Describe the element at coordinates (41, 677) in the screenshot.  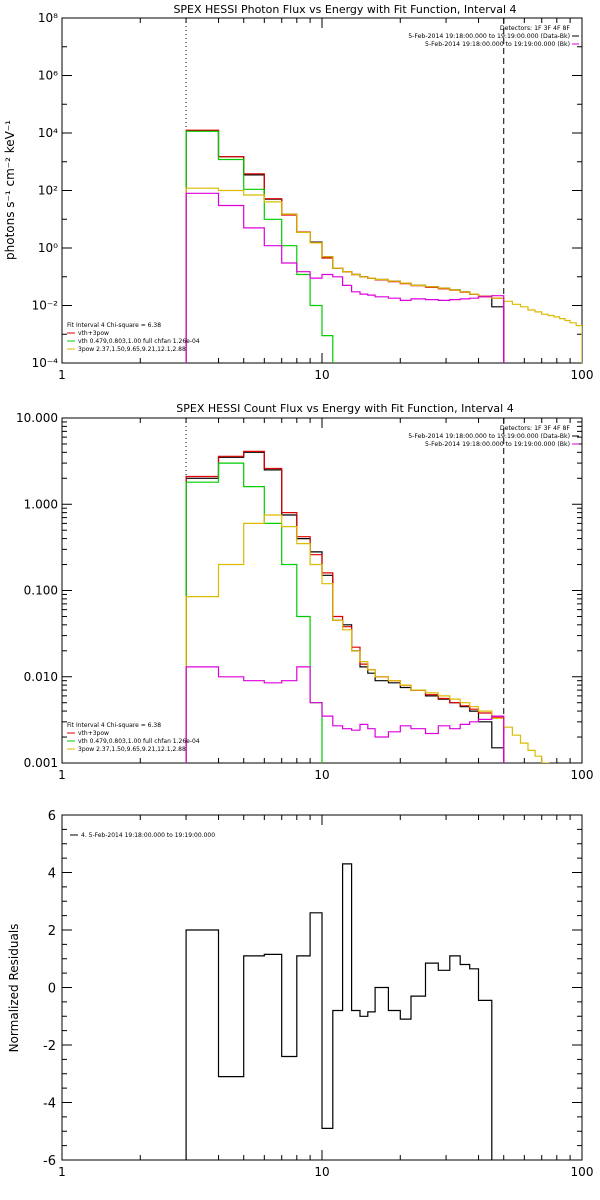
I see `y-tick-label: 0.010` at that location.